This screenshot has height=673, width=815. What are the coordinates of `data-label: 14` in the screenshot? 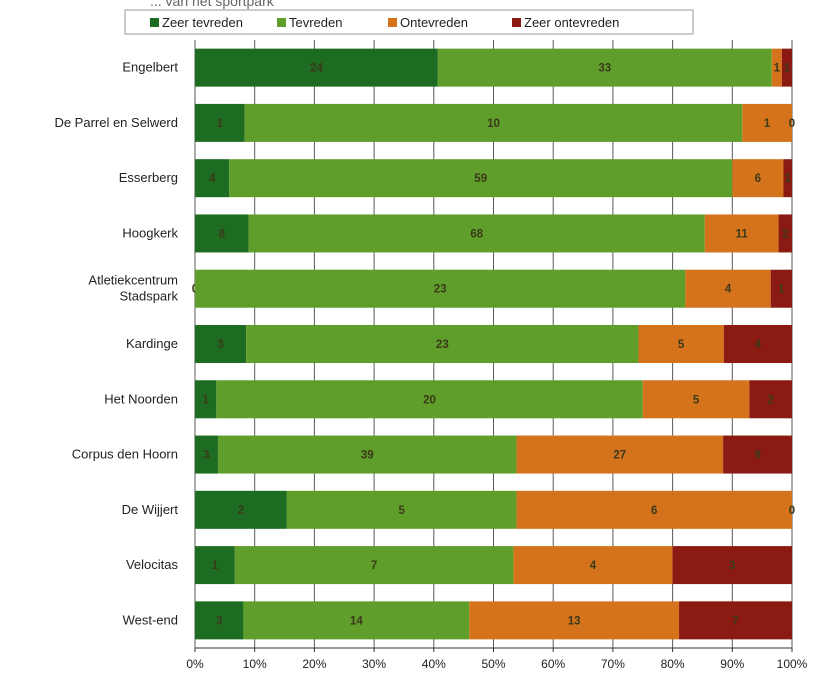 It's located at (356, 621).